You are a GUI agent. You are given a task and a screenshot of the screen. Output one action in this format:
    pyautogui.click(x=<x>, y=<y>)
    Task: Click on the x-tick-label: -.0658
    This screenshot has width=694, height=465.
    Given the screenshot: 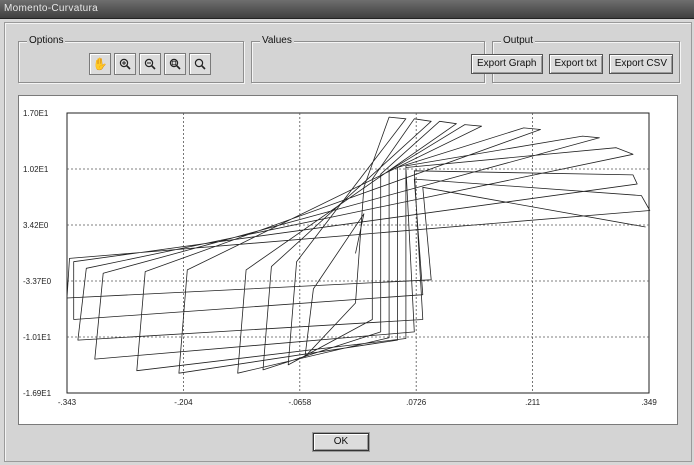 What is the action you would take?
    pyautogui.click(x=299, y=402)
    